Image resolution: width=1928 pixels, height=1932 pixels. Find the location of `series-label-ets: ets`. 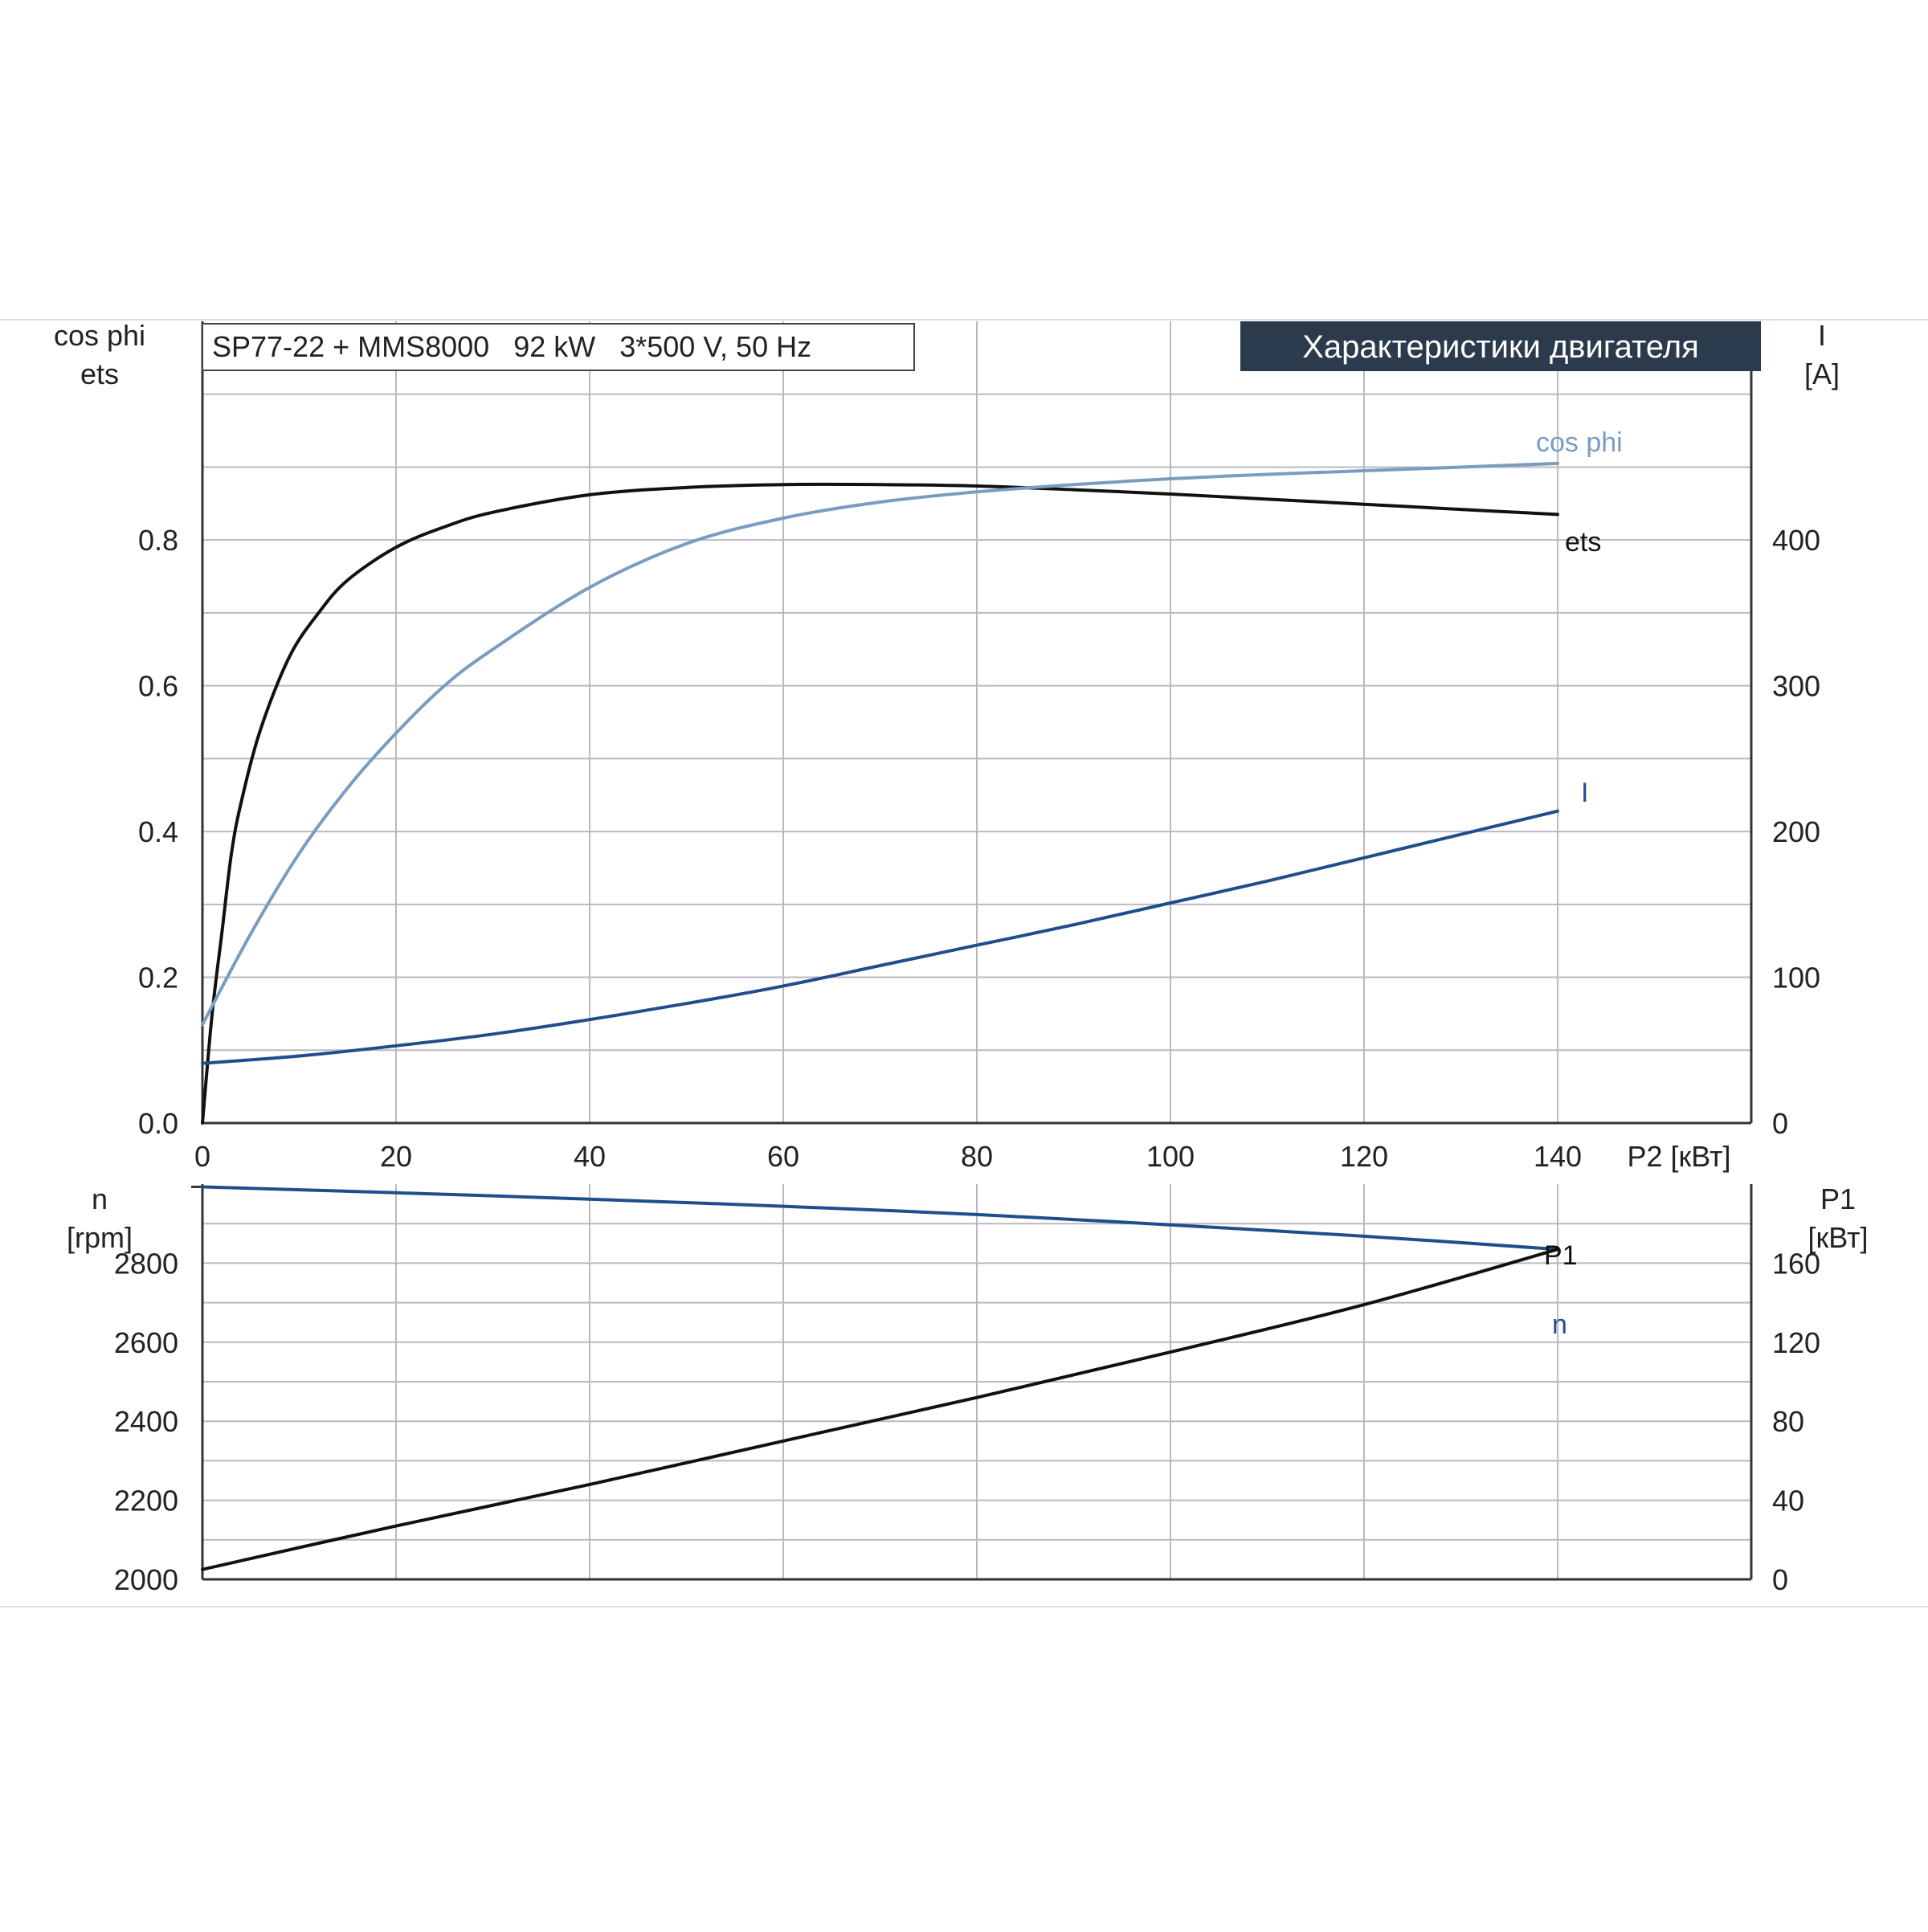

series-label-ets: ets is located at coordinates (1583, 542).